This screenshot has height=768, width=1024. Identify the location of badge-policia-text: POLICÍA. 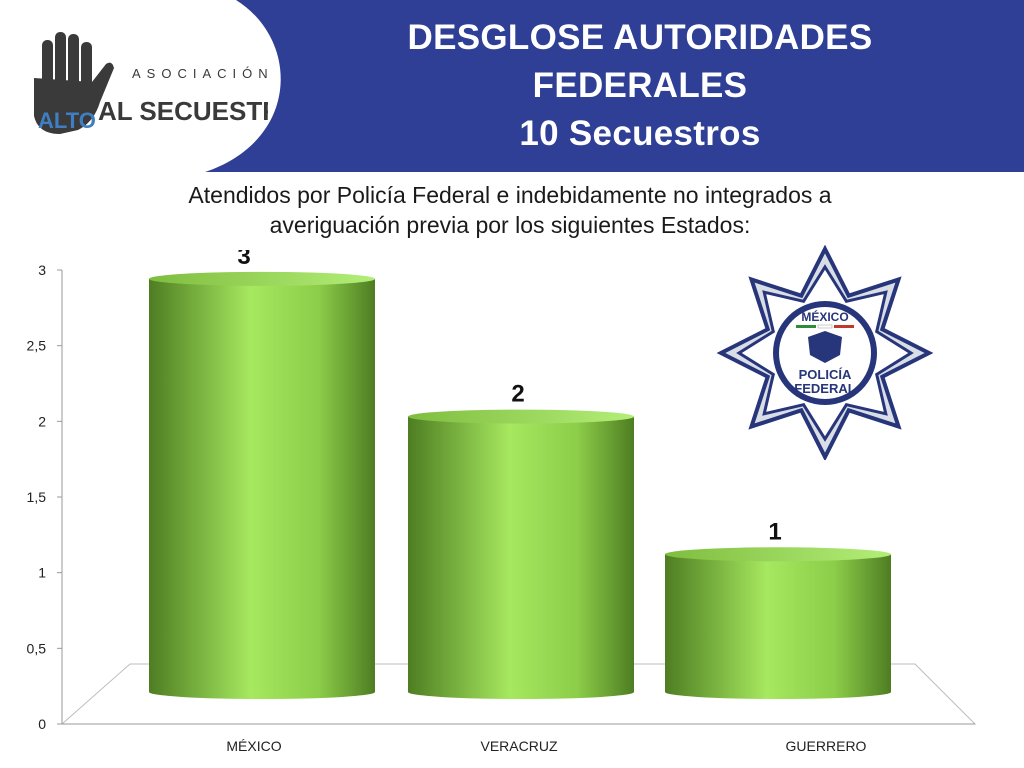
(825, 374).